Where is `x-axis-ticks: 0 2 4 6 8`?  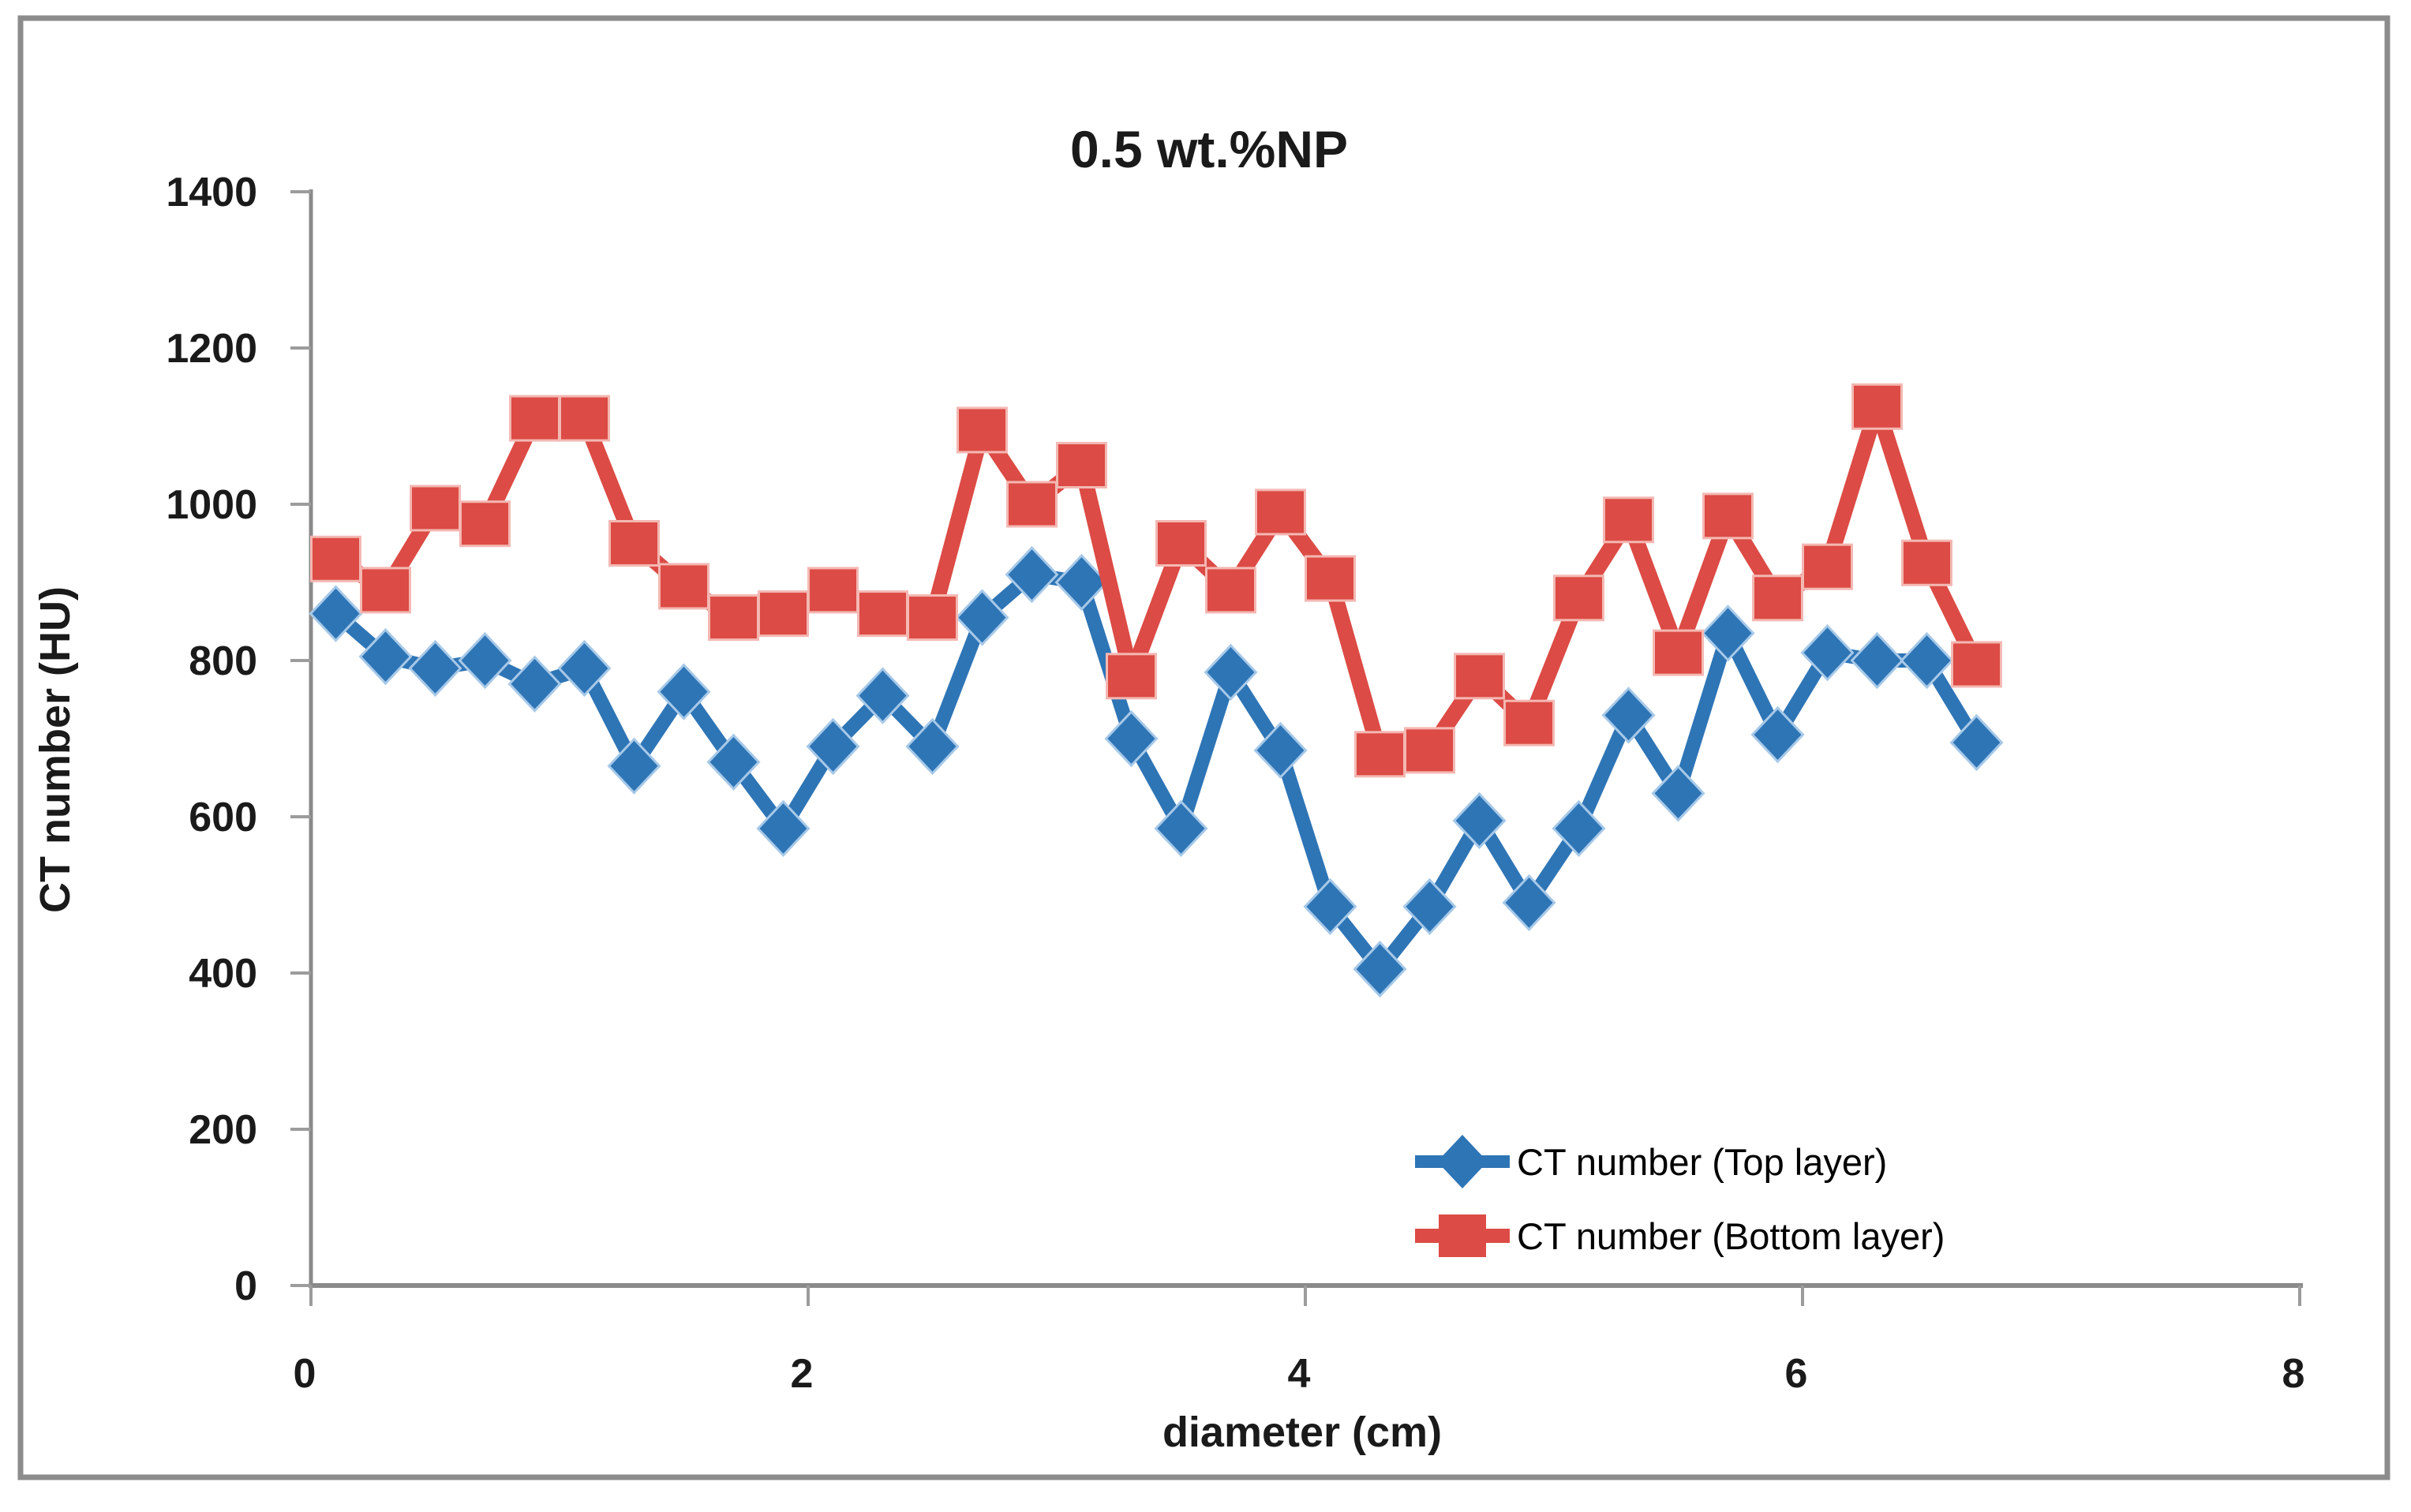 x-axis-ticks: 0 2 4 6 8 is located at coordinates (1299, 1341).